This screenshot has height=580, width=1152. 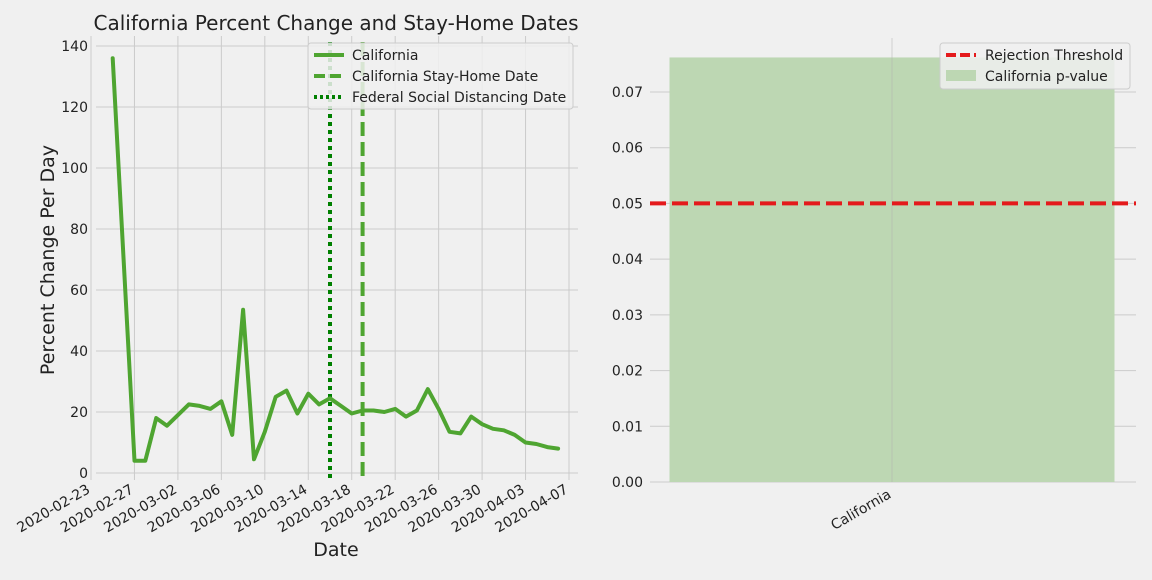 What do you see at coordinates (74, 169) in the screenshot?
I see `left-y-tick-label: 100` at bounding box center [74, 169].